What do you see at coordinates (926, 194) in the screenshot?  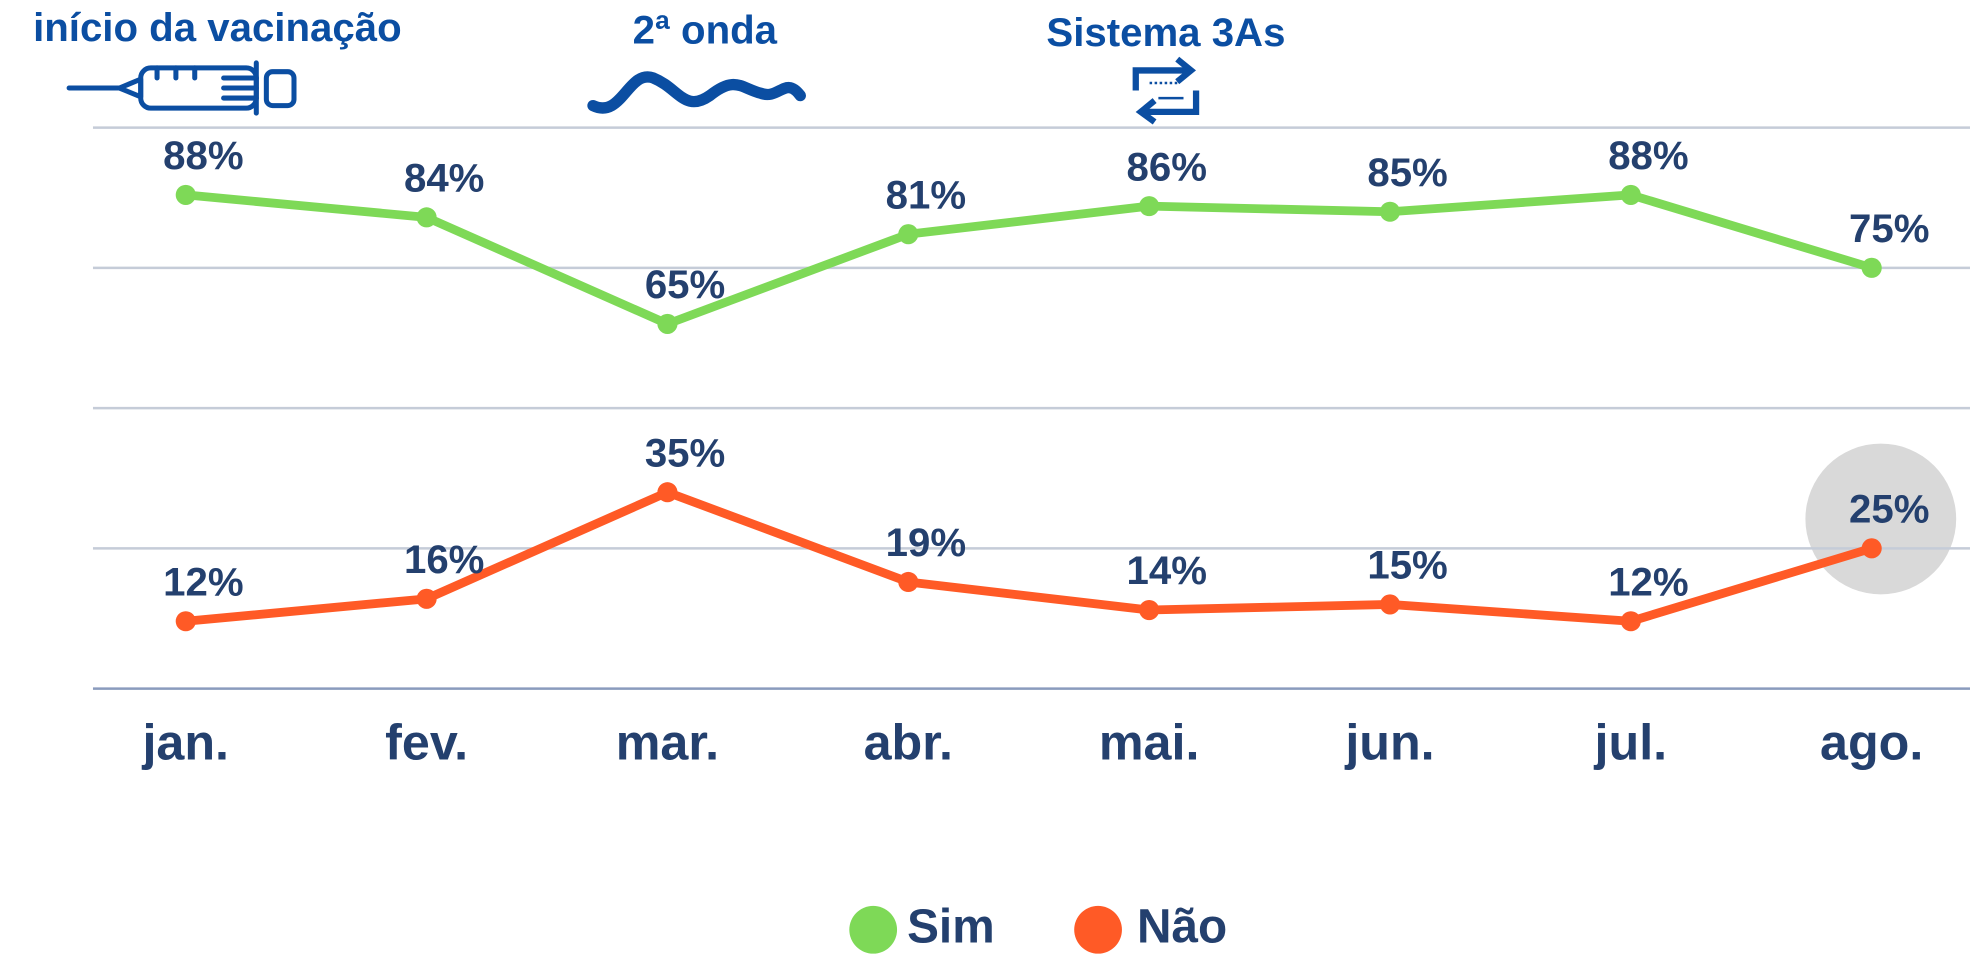 I see `data-label: 81%` at bounding box center [926, 194].